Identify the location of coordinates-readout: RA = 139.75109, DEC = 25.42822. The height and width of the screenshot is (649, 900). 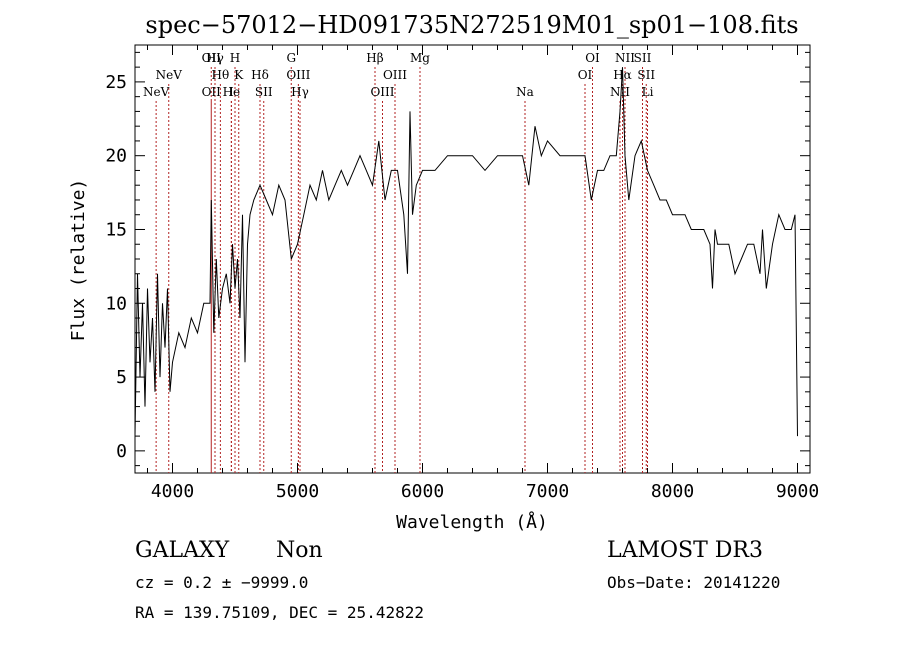
(279, 612).